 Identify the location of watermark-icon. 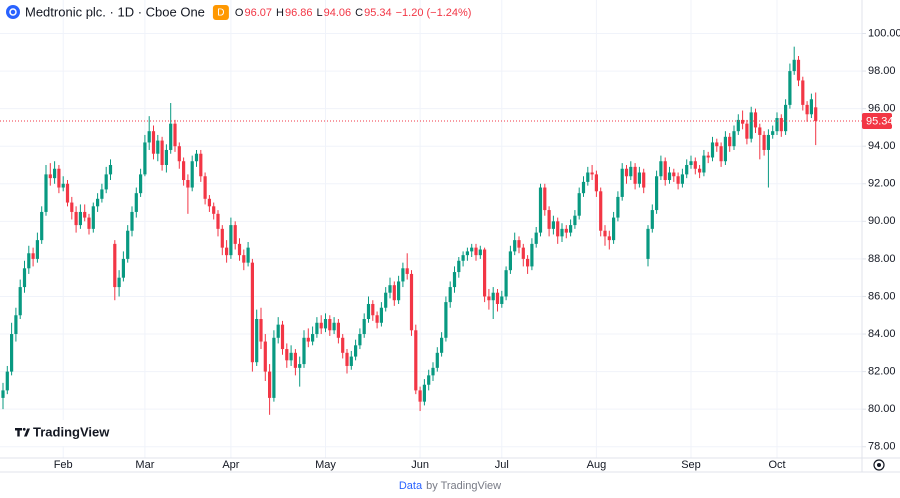
(22, 432).